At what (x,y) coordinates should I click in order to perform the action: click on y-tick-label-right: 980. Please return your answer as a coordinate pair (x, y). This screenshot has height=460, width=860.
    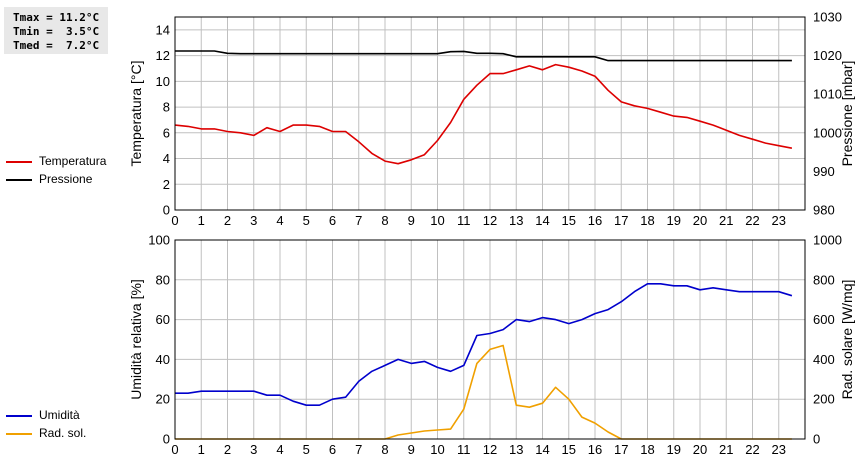
    Looking at the image, I should click on (824, 210).